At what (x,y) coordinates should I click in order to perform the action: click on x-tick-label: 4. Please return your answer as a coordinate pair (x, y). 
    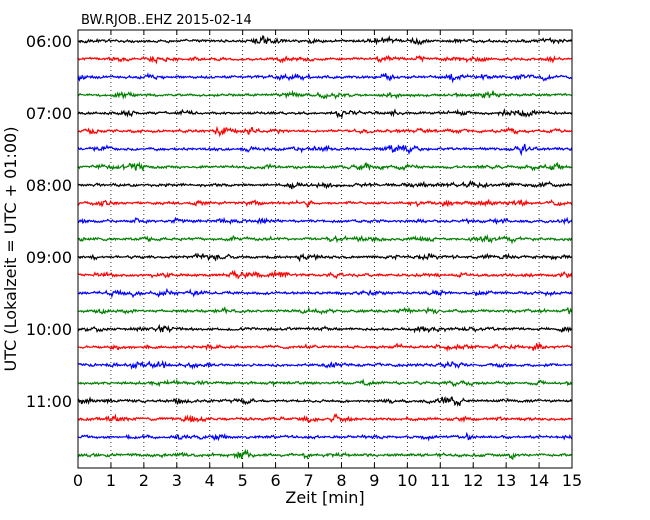
    Looking at the image, I should click on (210, 480).